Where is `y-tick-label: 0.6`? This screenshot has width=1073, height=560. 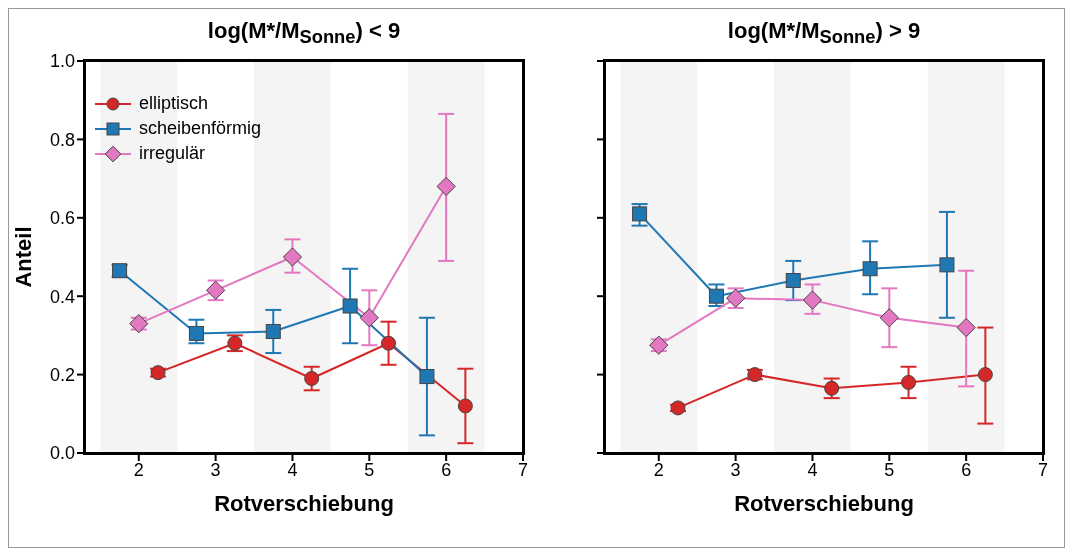 y-tick-label: 0.6 is located at coordinates (62, 218).